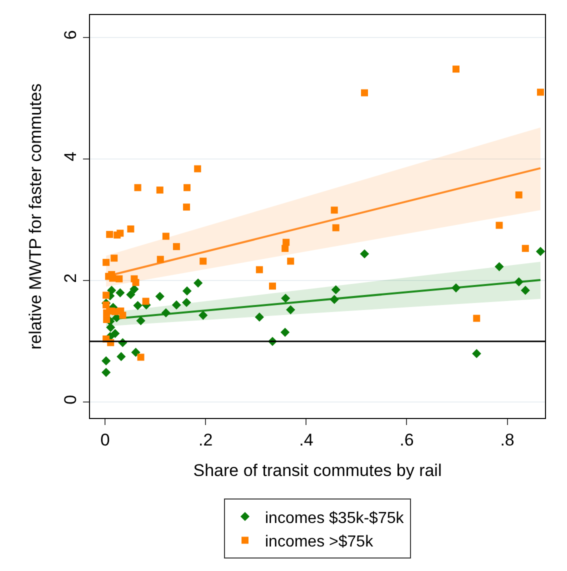 This screenshot has width=567, height=571. Describe the element at coordinates (407, 440) in the screenshot. I see `x-tick-label: .6` at that location.